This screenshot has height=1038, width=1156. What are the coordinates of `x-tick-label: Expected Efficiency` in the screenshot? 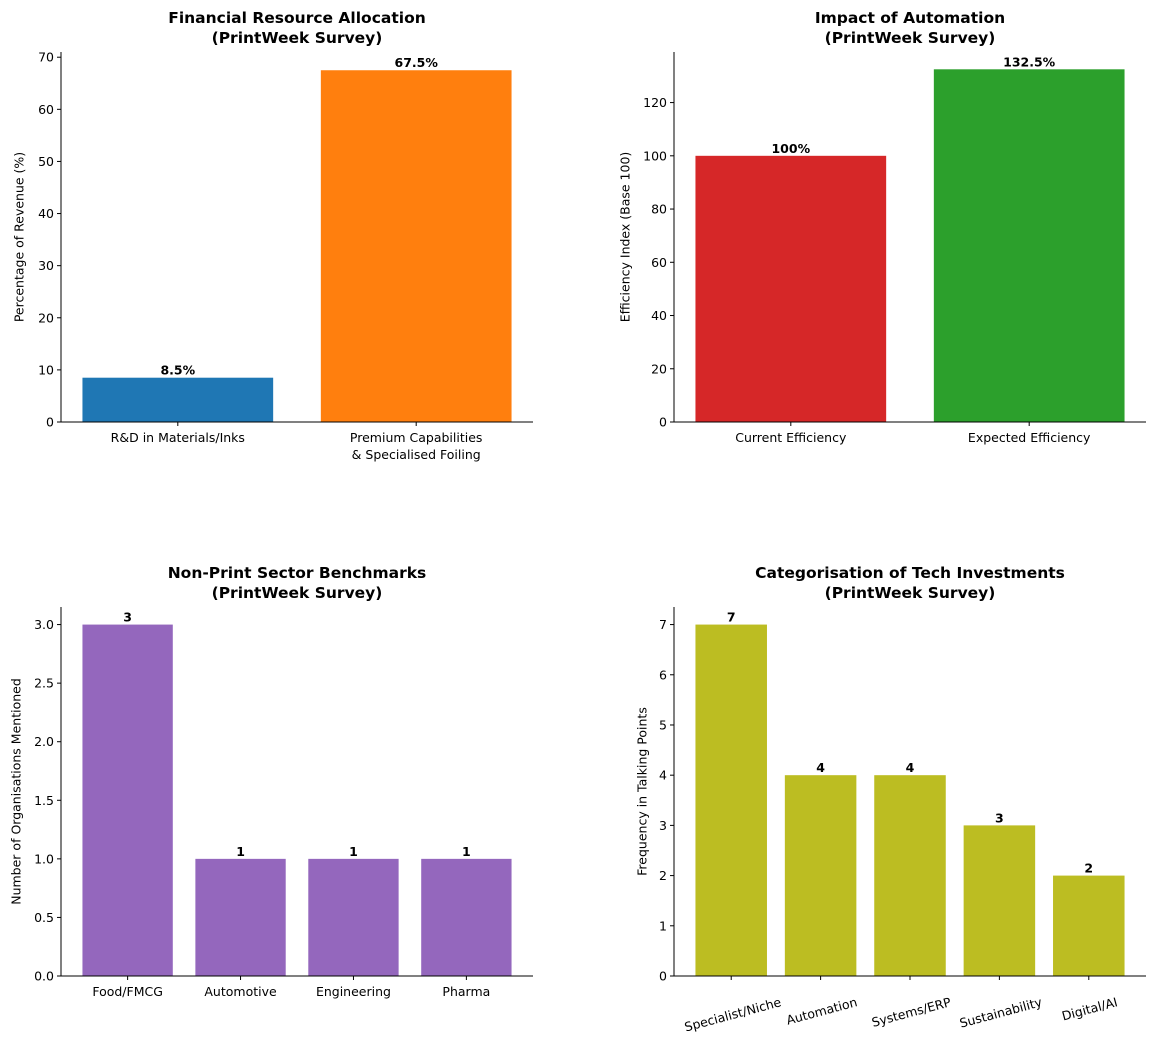 It's located at (1029, 437).